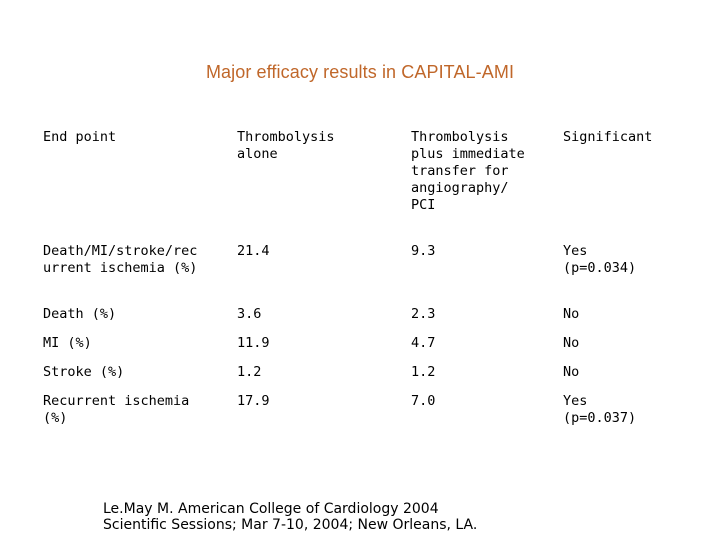 The image size is (720, 540). What do you see at coordinates (67, 343) in the screenshot?
I see `cell-end-point: MI (%)` at bounding box center [67, 343].